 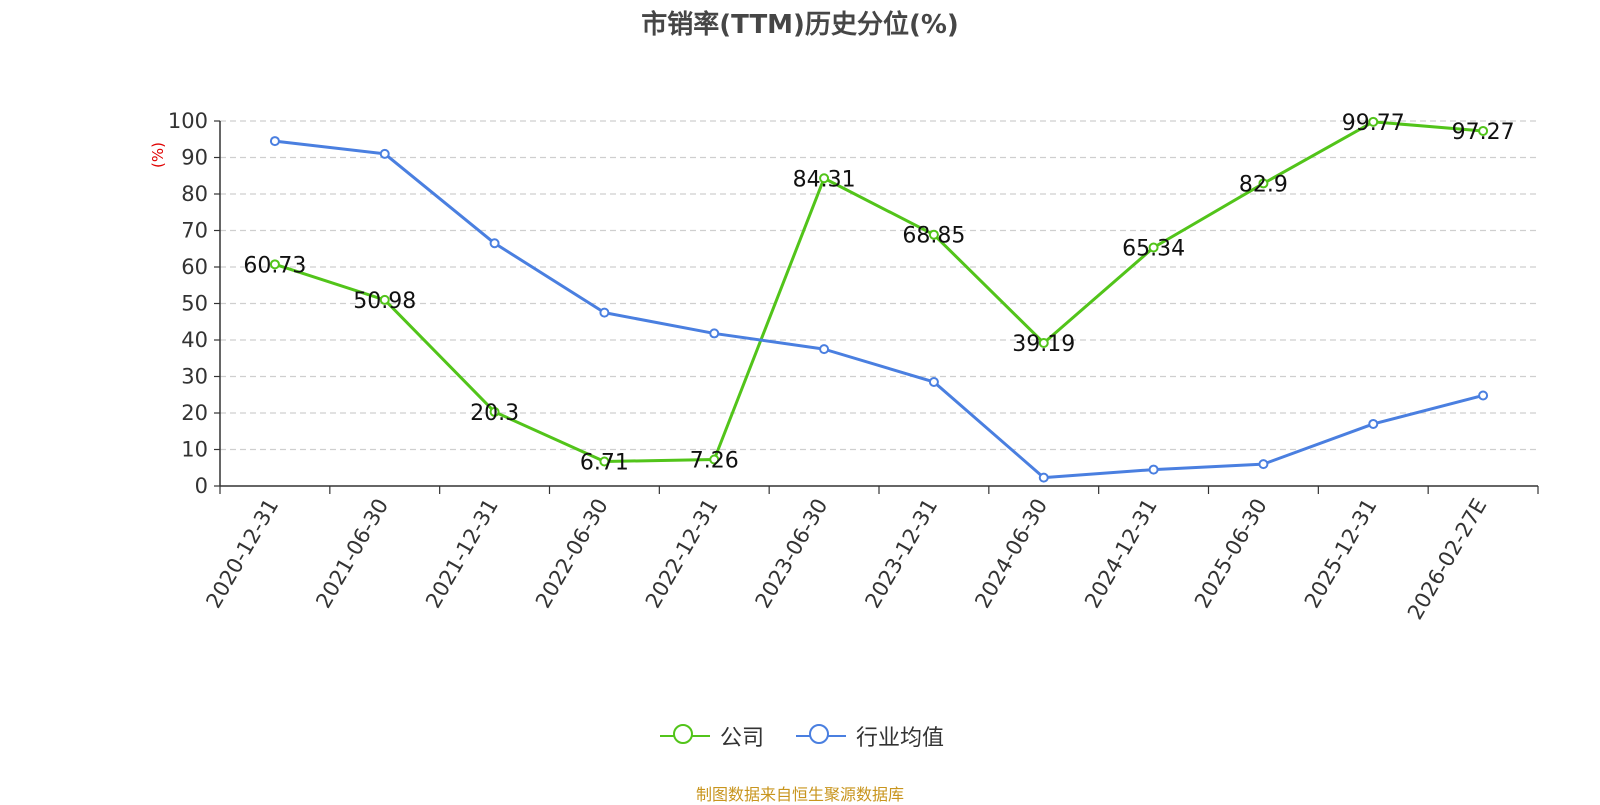 What do you see at coordinates (1231, 554) in the screenshot?
I see `x-tick-label: 2025-06-30` at bounding box center [1231, 554].